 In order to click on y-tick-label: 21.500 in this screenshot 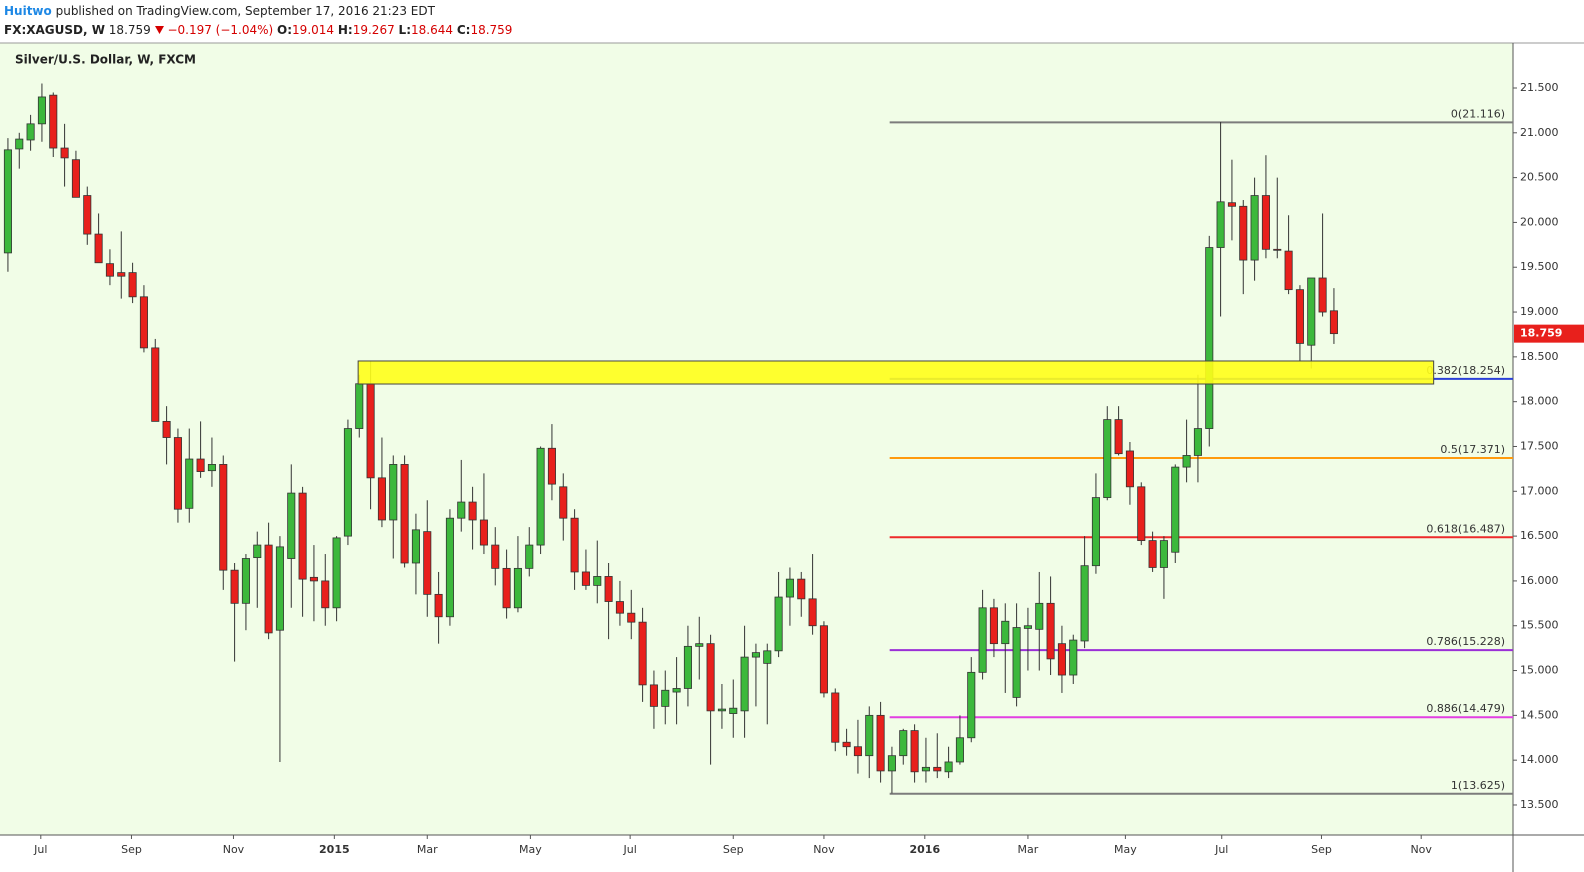, I will do `click(1539, 87)`.